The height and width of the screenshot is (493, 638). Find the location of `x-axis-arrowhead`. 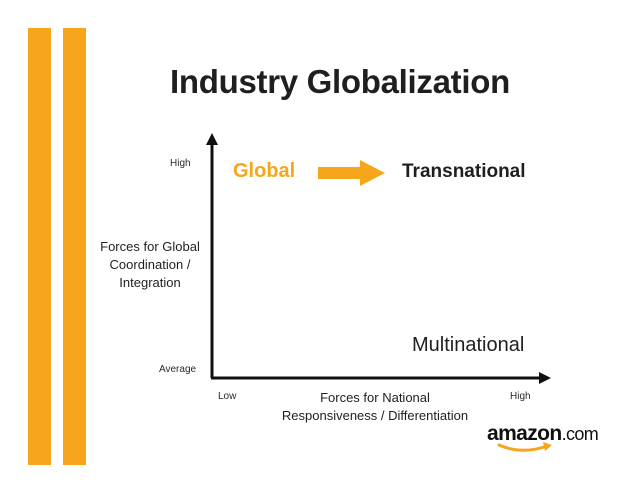

x-axis-arrowhead is located at coordinates (545, 378).